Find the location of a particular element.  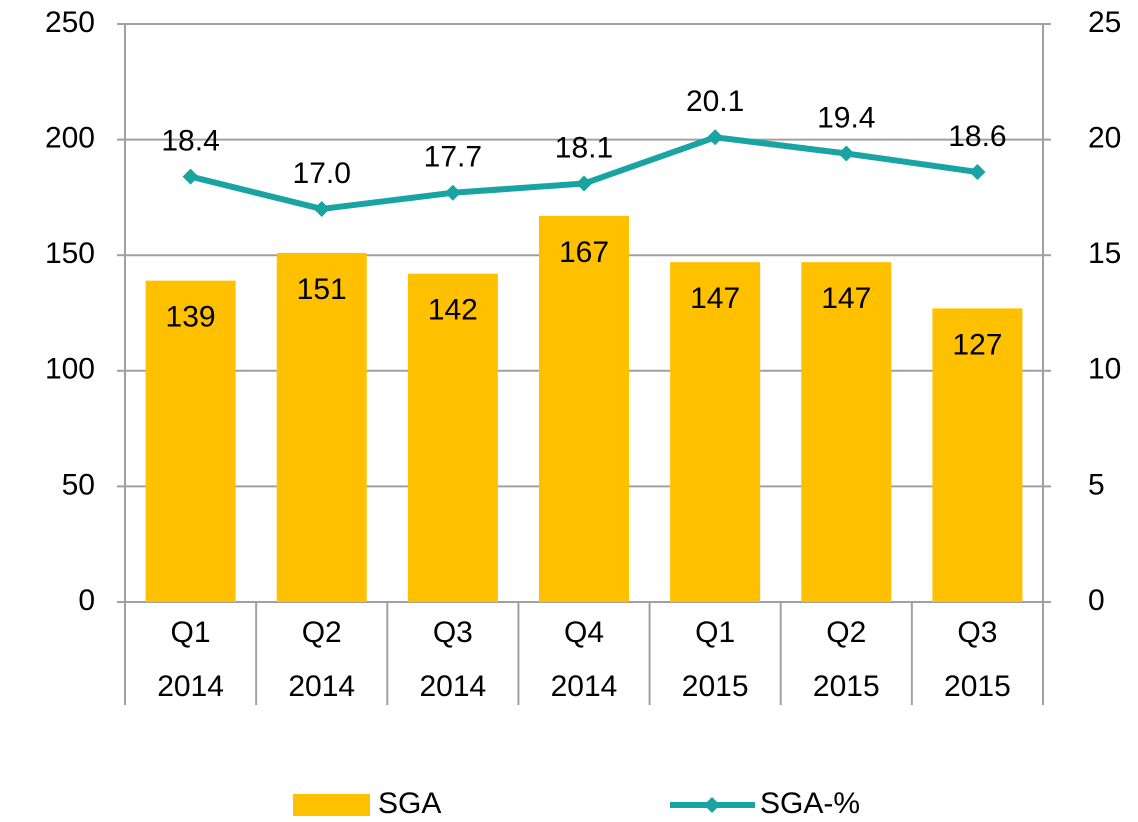

y-tick-label: 250 is located at coordinates (70, 22).